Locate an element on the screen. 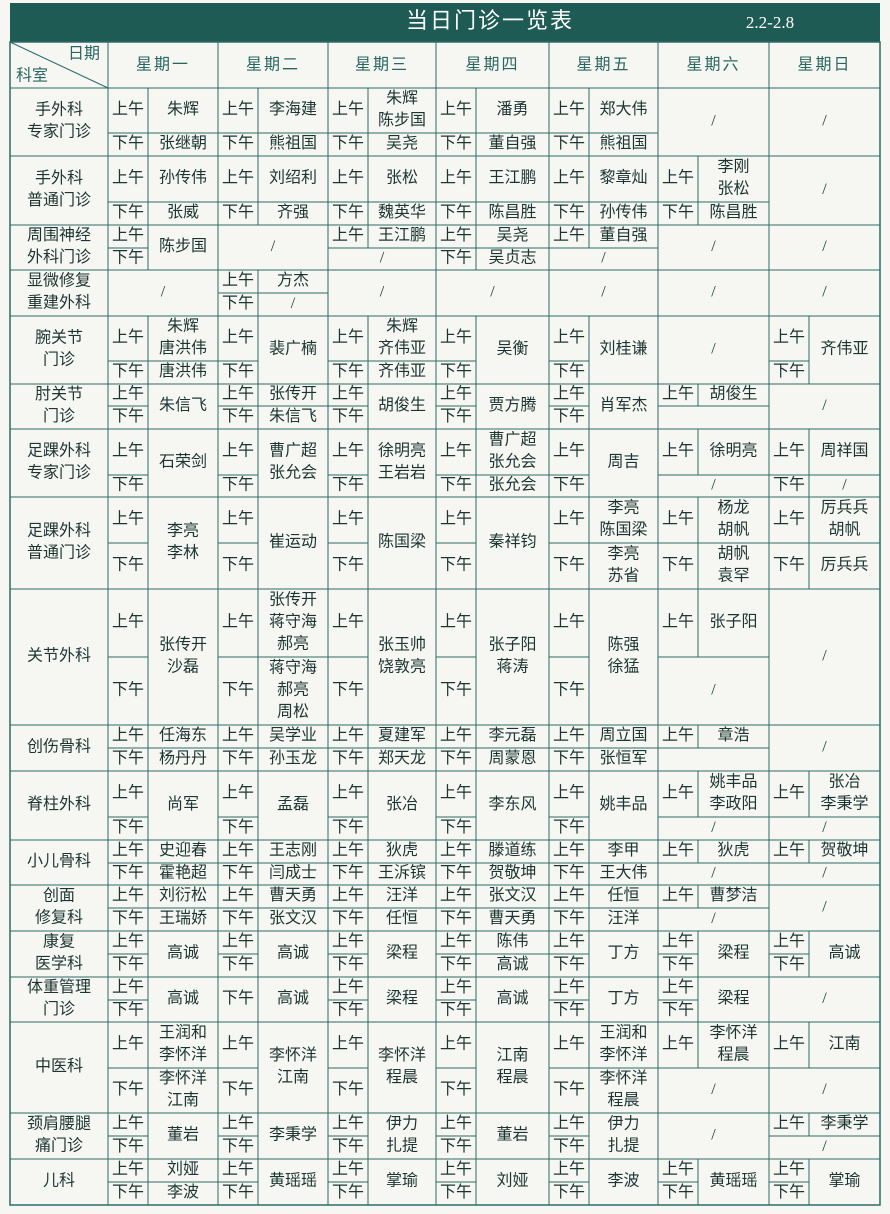  doctor: 张传开 is located at coordinates (183, 645).